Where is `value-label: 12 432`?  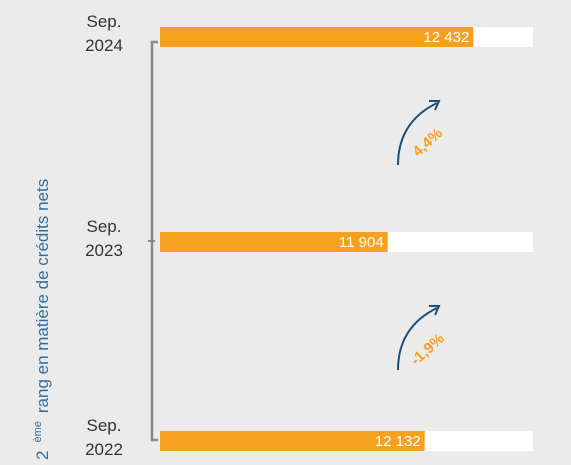
value-label: 12 432 is located at coordinates (446, 37).